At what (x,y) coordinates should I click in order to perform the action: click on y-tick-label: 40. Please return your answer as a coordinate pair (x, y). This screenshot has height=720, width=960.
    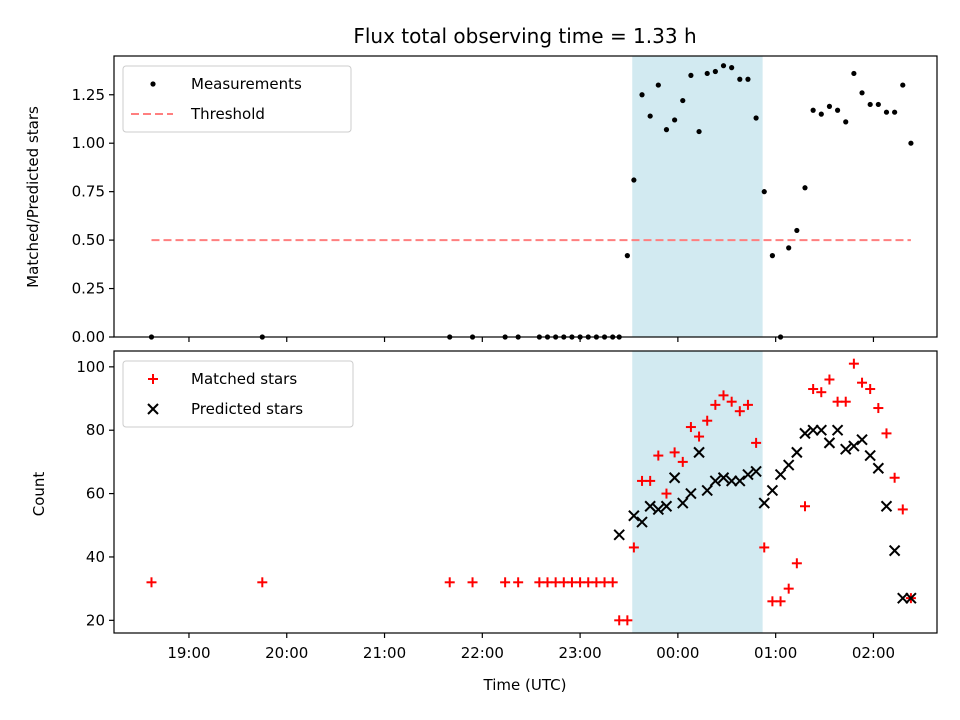
    Looking at the image, I should click on (95, 557).